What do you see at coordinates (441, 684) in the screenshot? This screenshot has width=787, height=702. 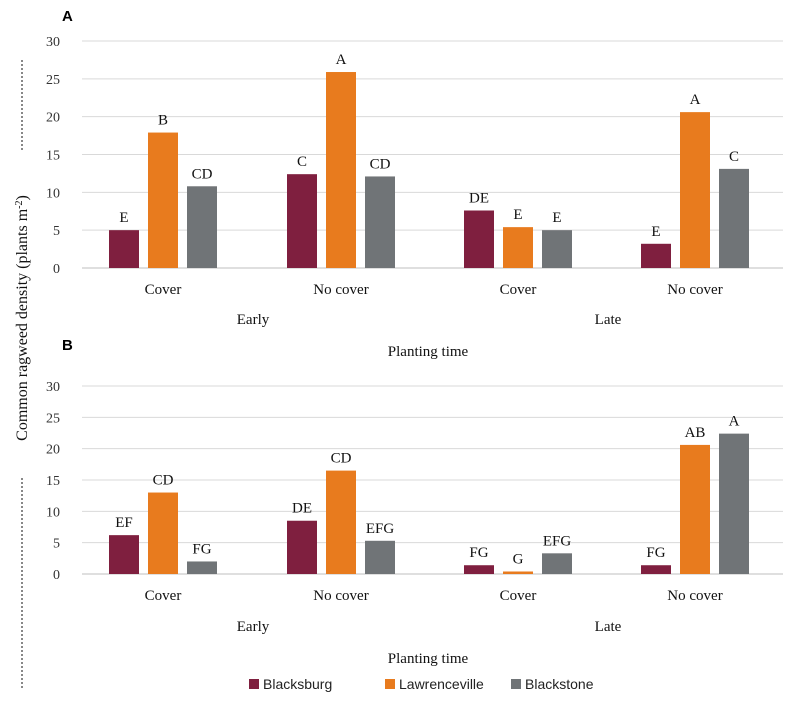 I see `legend-label-lawrenceville: Lawrenceville` at bounding box center [441, 684].